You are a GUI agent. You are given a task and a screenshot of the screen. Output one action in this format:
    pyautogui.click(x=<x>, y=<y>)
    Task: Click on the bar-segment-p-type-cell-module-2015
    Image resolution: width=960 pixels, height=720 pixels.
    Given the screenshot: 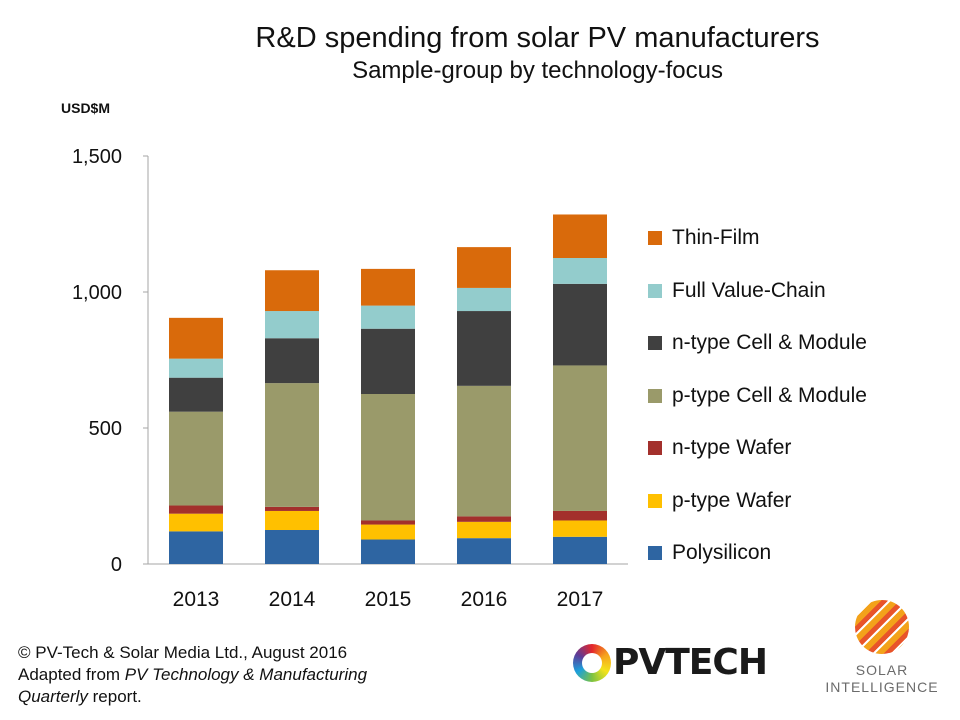 What is the action you would take?
    pyautogui.click(x=388, y=457)
    